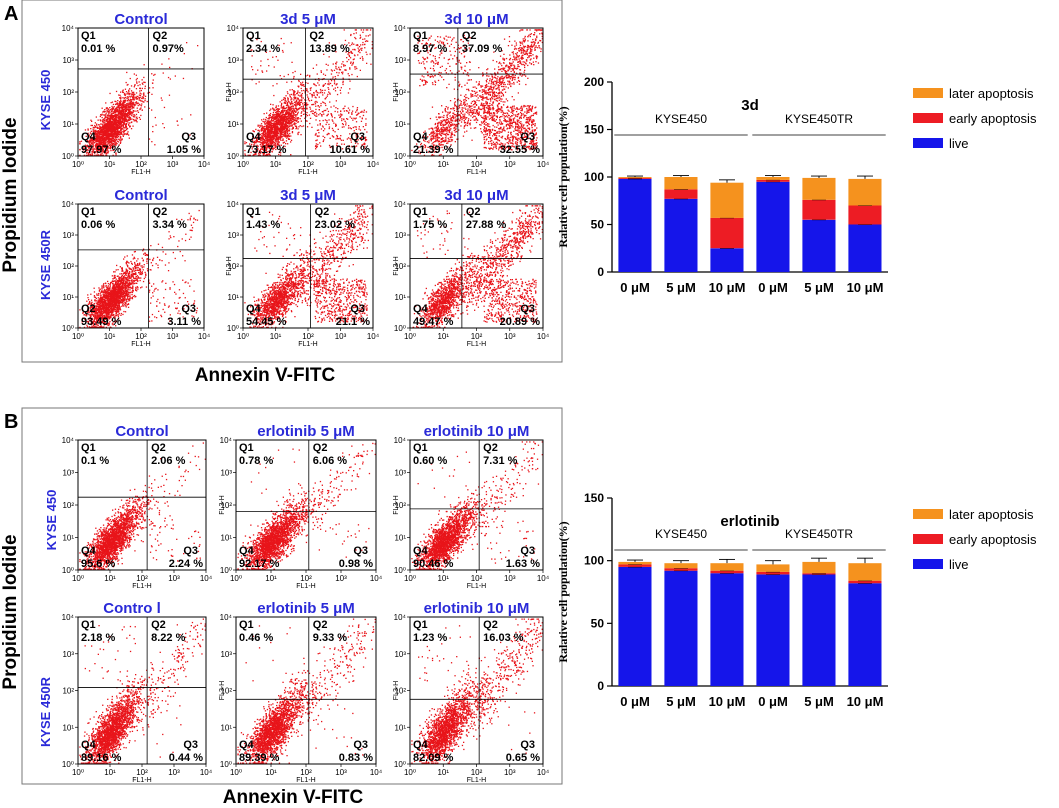 This screenshot has width=1059, height=808. Describe the element at coordinates (357, 137) in the screenshot. I see `panel-a-q3-label-2: Q3` at that location.